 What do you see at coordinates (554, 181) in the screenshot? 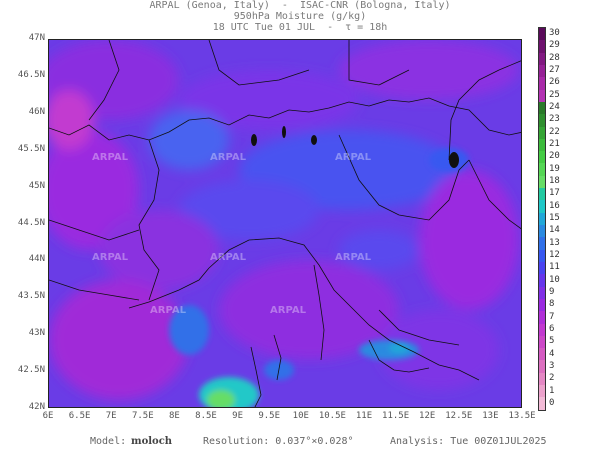
I see `color-scale-label: 18` at bounding box center [554, 181].